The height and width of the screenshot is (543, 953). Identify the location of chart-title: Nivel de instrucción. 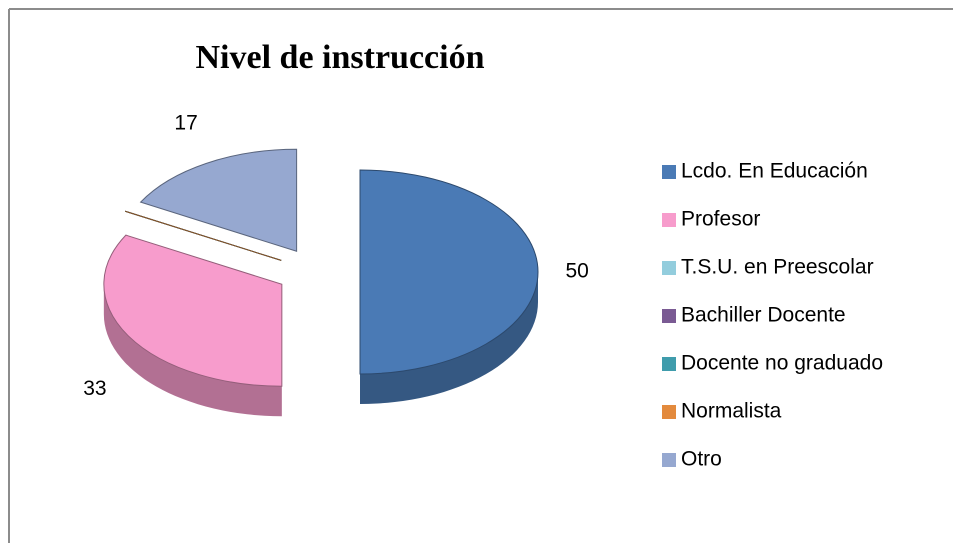
(340, 57).